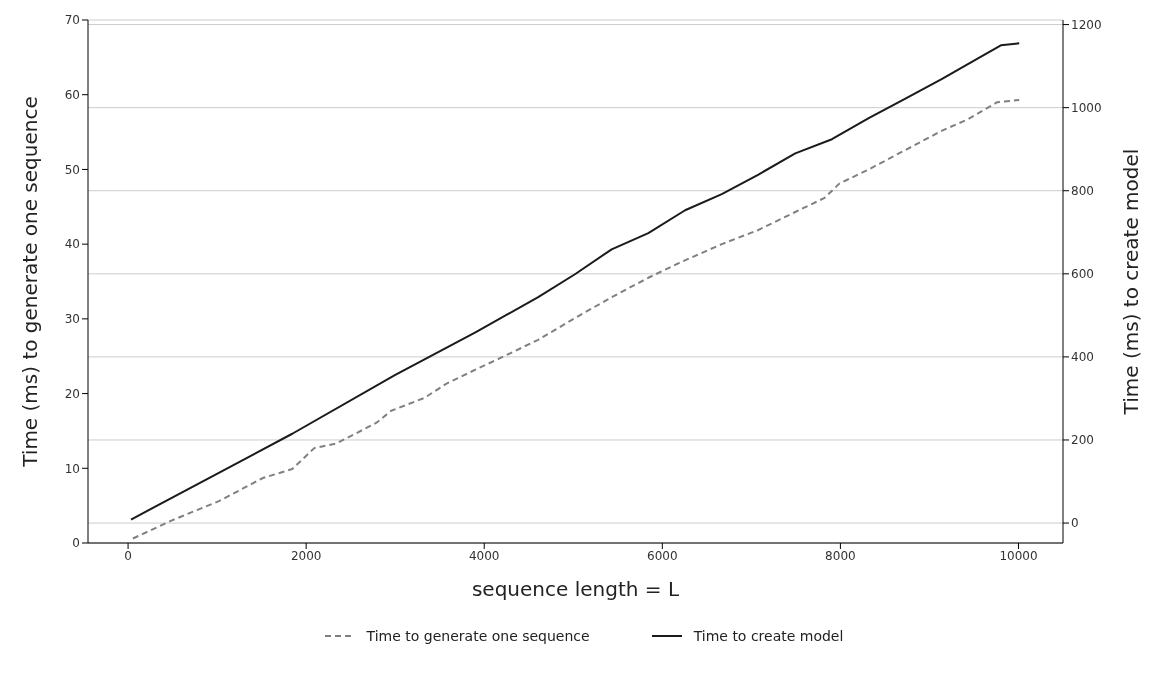  Describe the element at coordinates (662, 555) in the screenshot. I see `x-tick-label: 6000` at that location.